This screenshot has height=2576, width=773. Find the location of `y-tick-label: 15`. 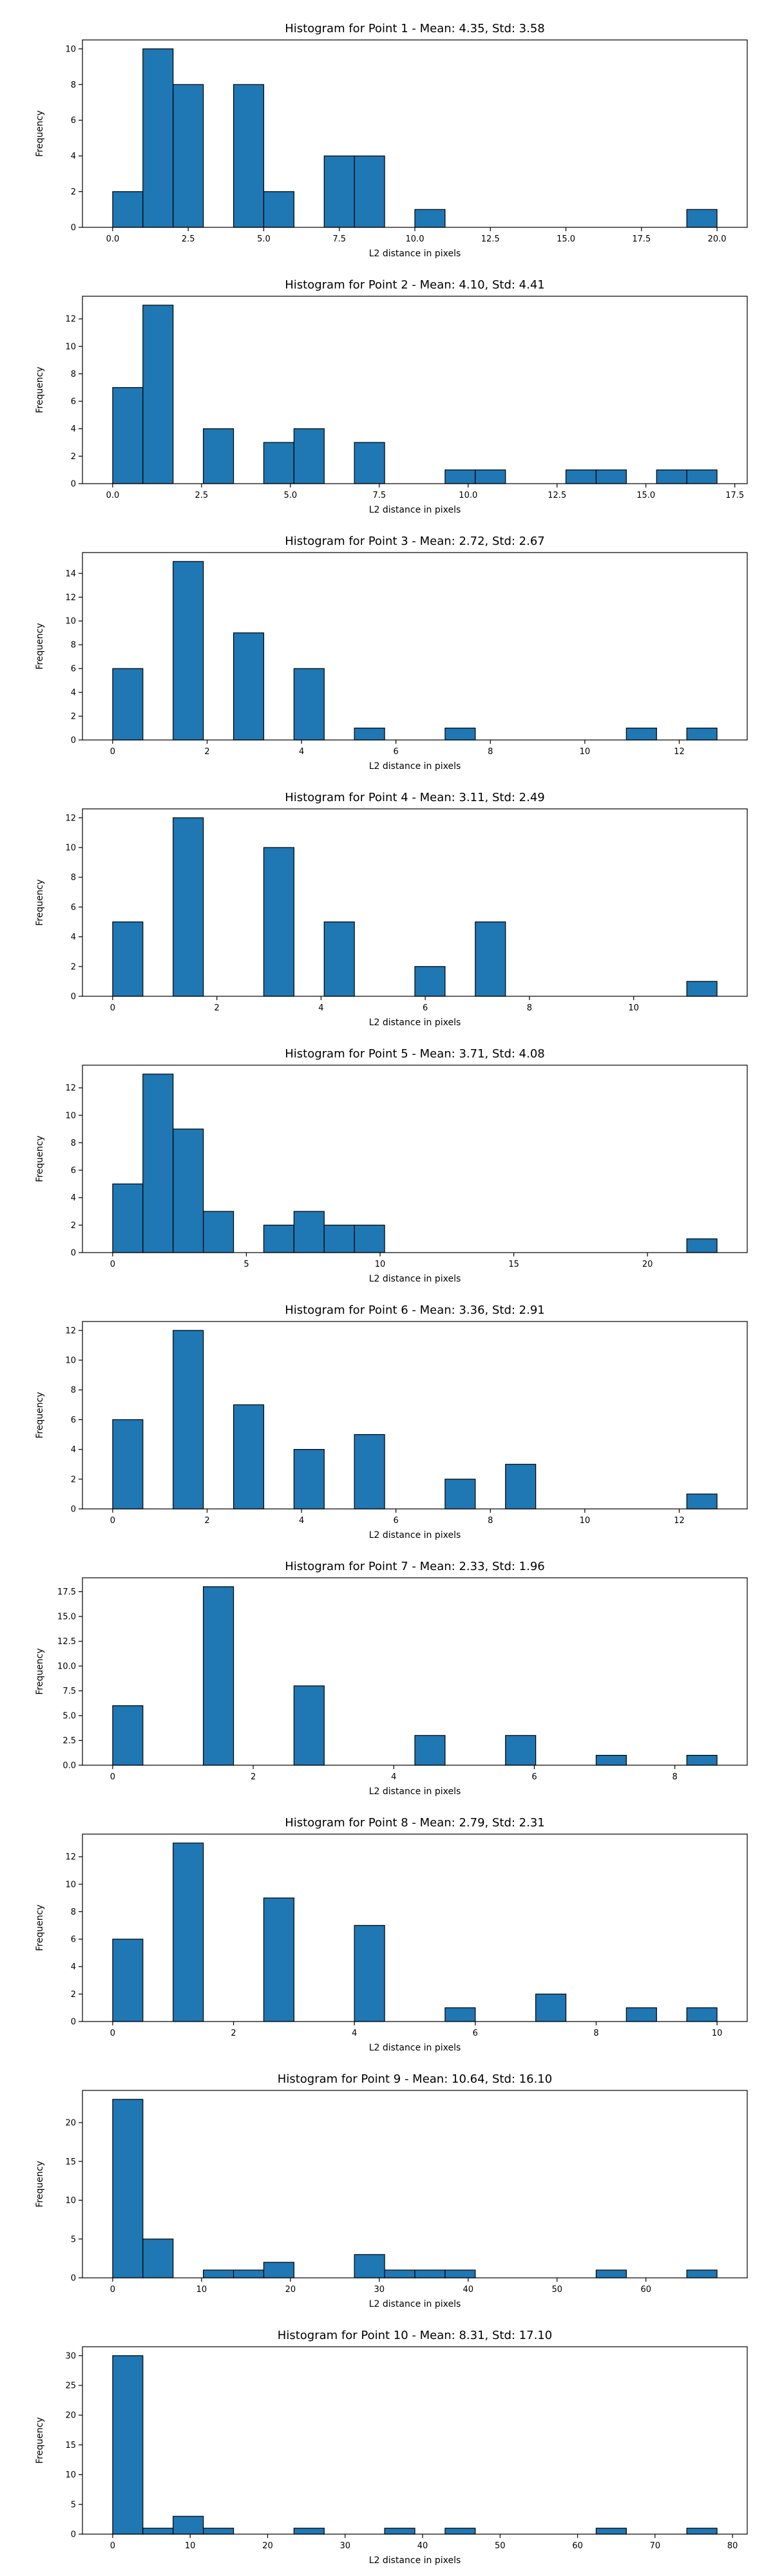

y-tick-label: 15 is located at coordinates (70, 2445).